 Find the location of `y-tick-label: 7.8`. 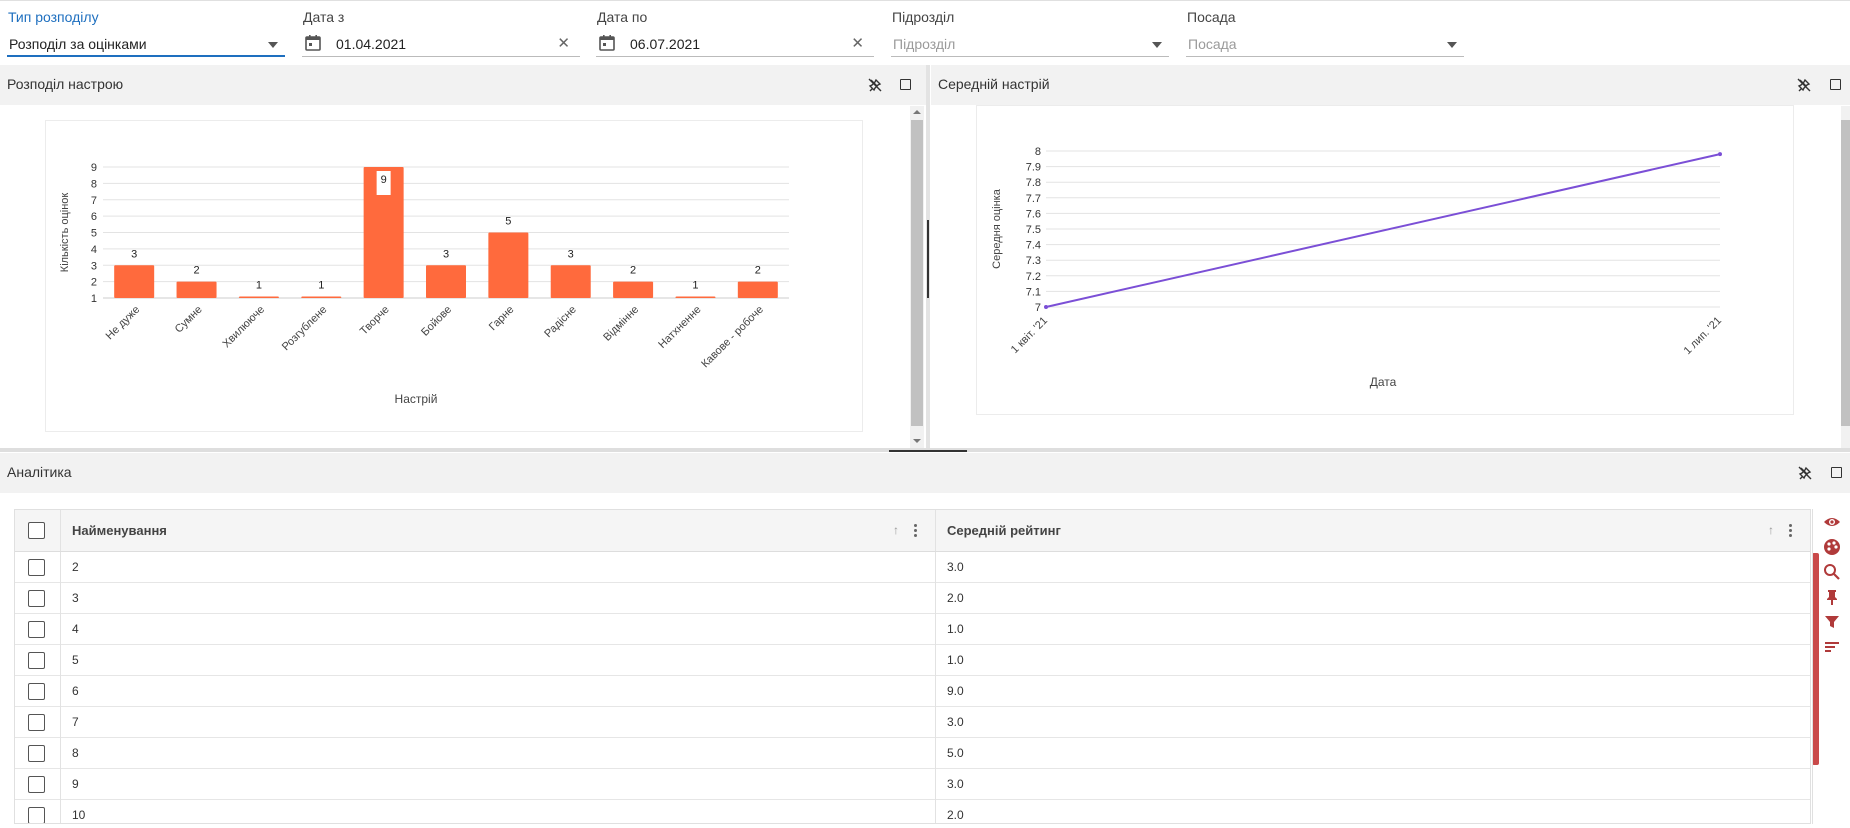

y-tick-label: 7.8 is located at coordinates (1033, 183).